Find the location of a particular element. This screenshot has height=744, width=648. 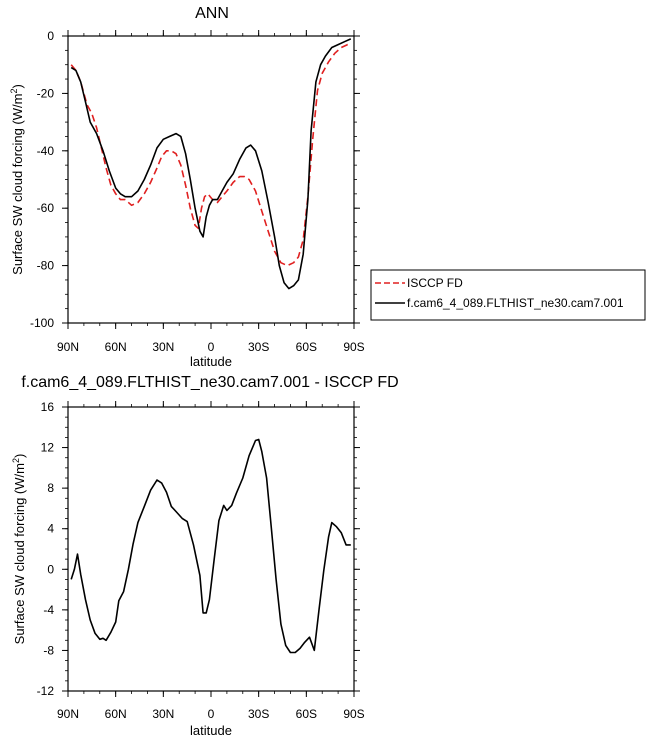

y-tick-label: -20 is located at coordinates (46, 93).